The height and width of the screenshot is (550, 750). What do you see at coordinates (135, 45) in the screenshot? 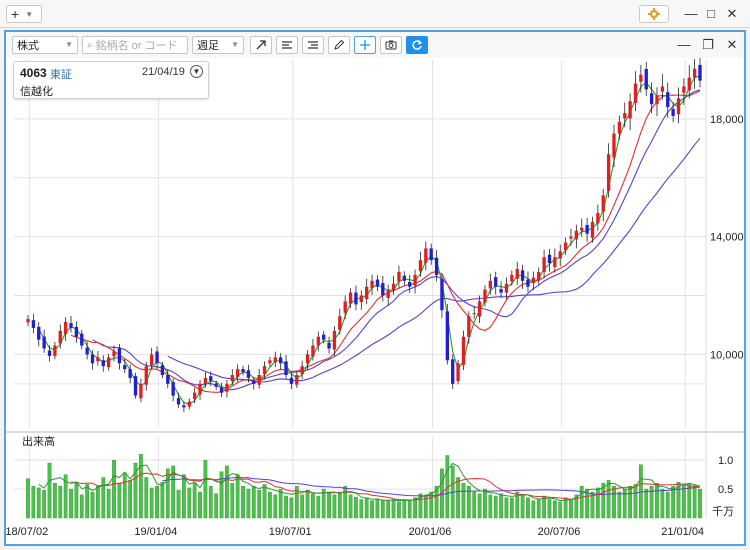
I see `search-input: ⌕ 銘柄名 or コード` at bounding box center [135, 45].